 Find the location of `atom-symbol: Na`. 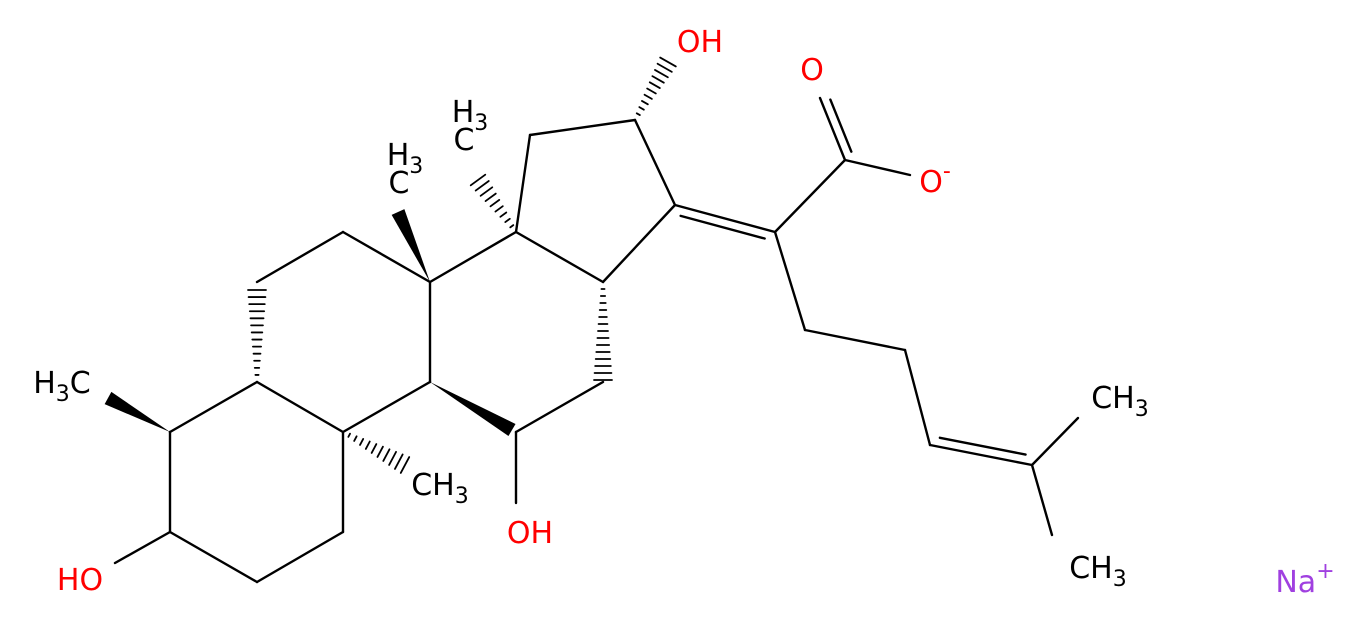

atom-symbol: Na is located at coordinates (1295, 582).